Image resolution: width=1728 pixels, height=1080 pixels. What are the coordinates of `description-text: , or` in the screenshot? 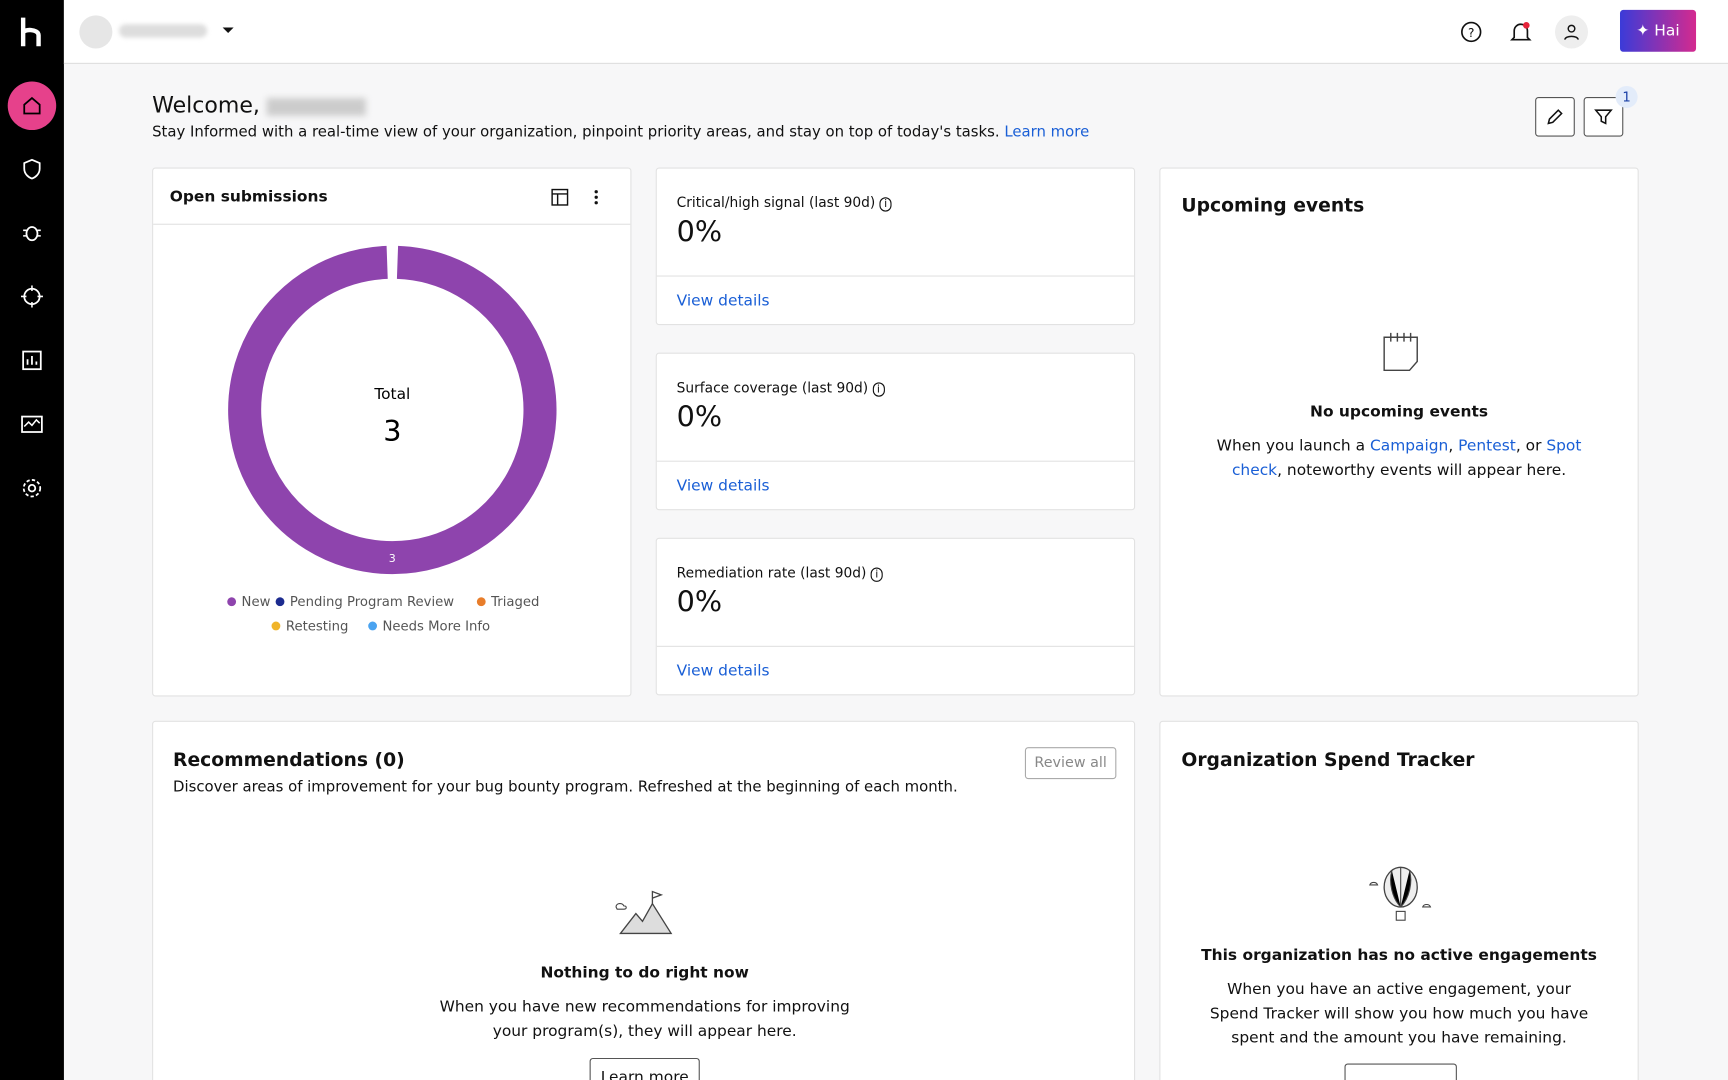 It's located at (1531, 446).